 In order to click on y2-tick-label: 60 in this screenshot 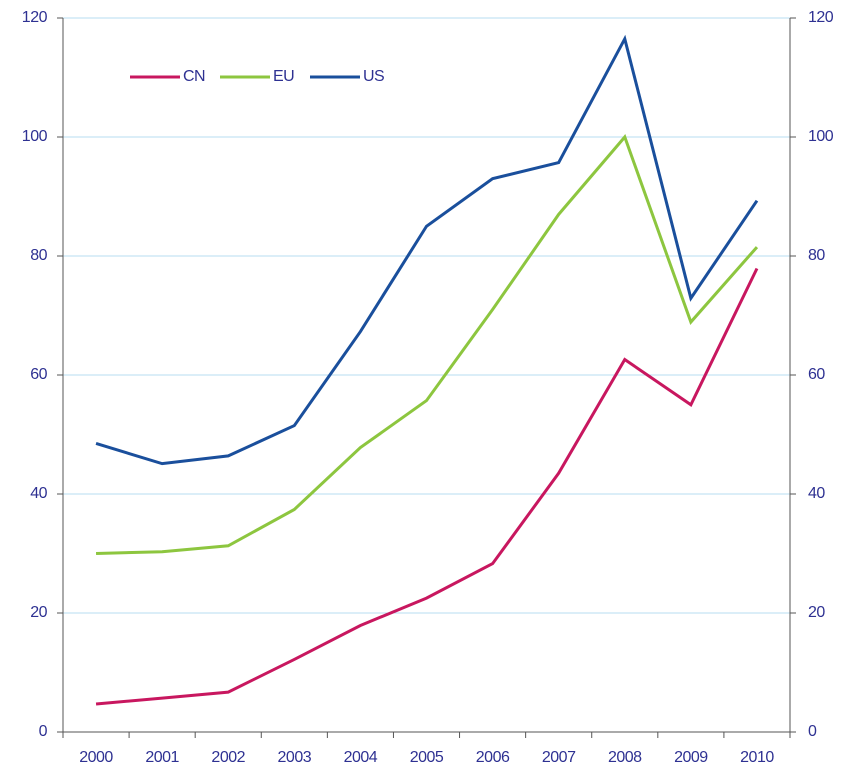, I will do `click(816, 374)`.